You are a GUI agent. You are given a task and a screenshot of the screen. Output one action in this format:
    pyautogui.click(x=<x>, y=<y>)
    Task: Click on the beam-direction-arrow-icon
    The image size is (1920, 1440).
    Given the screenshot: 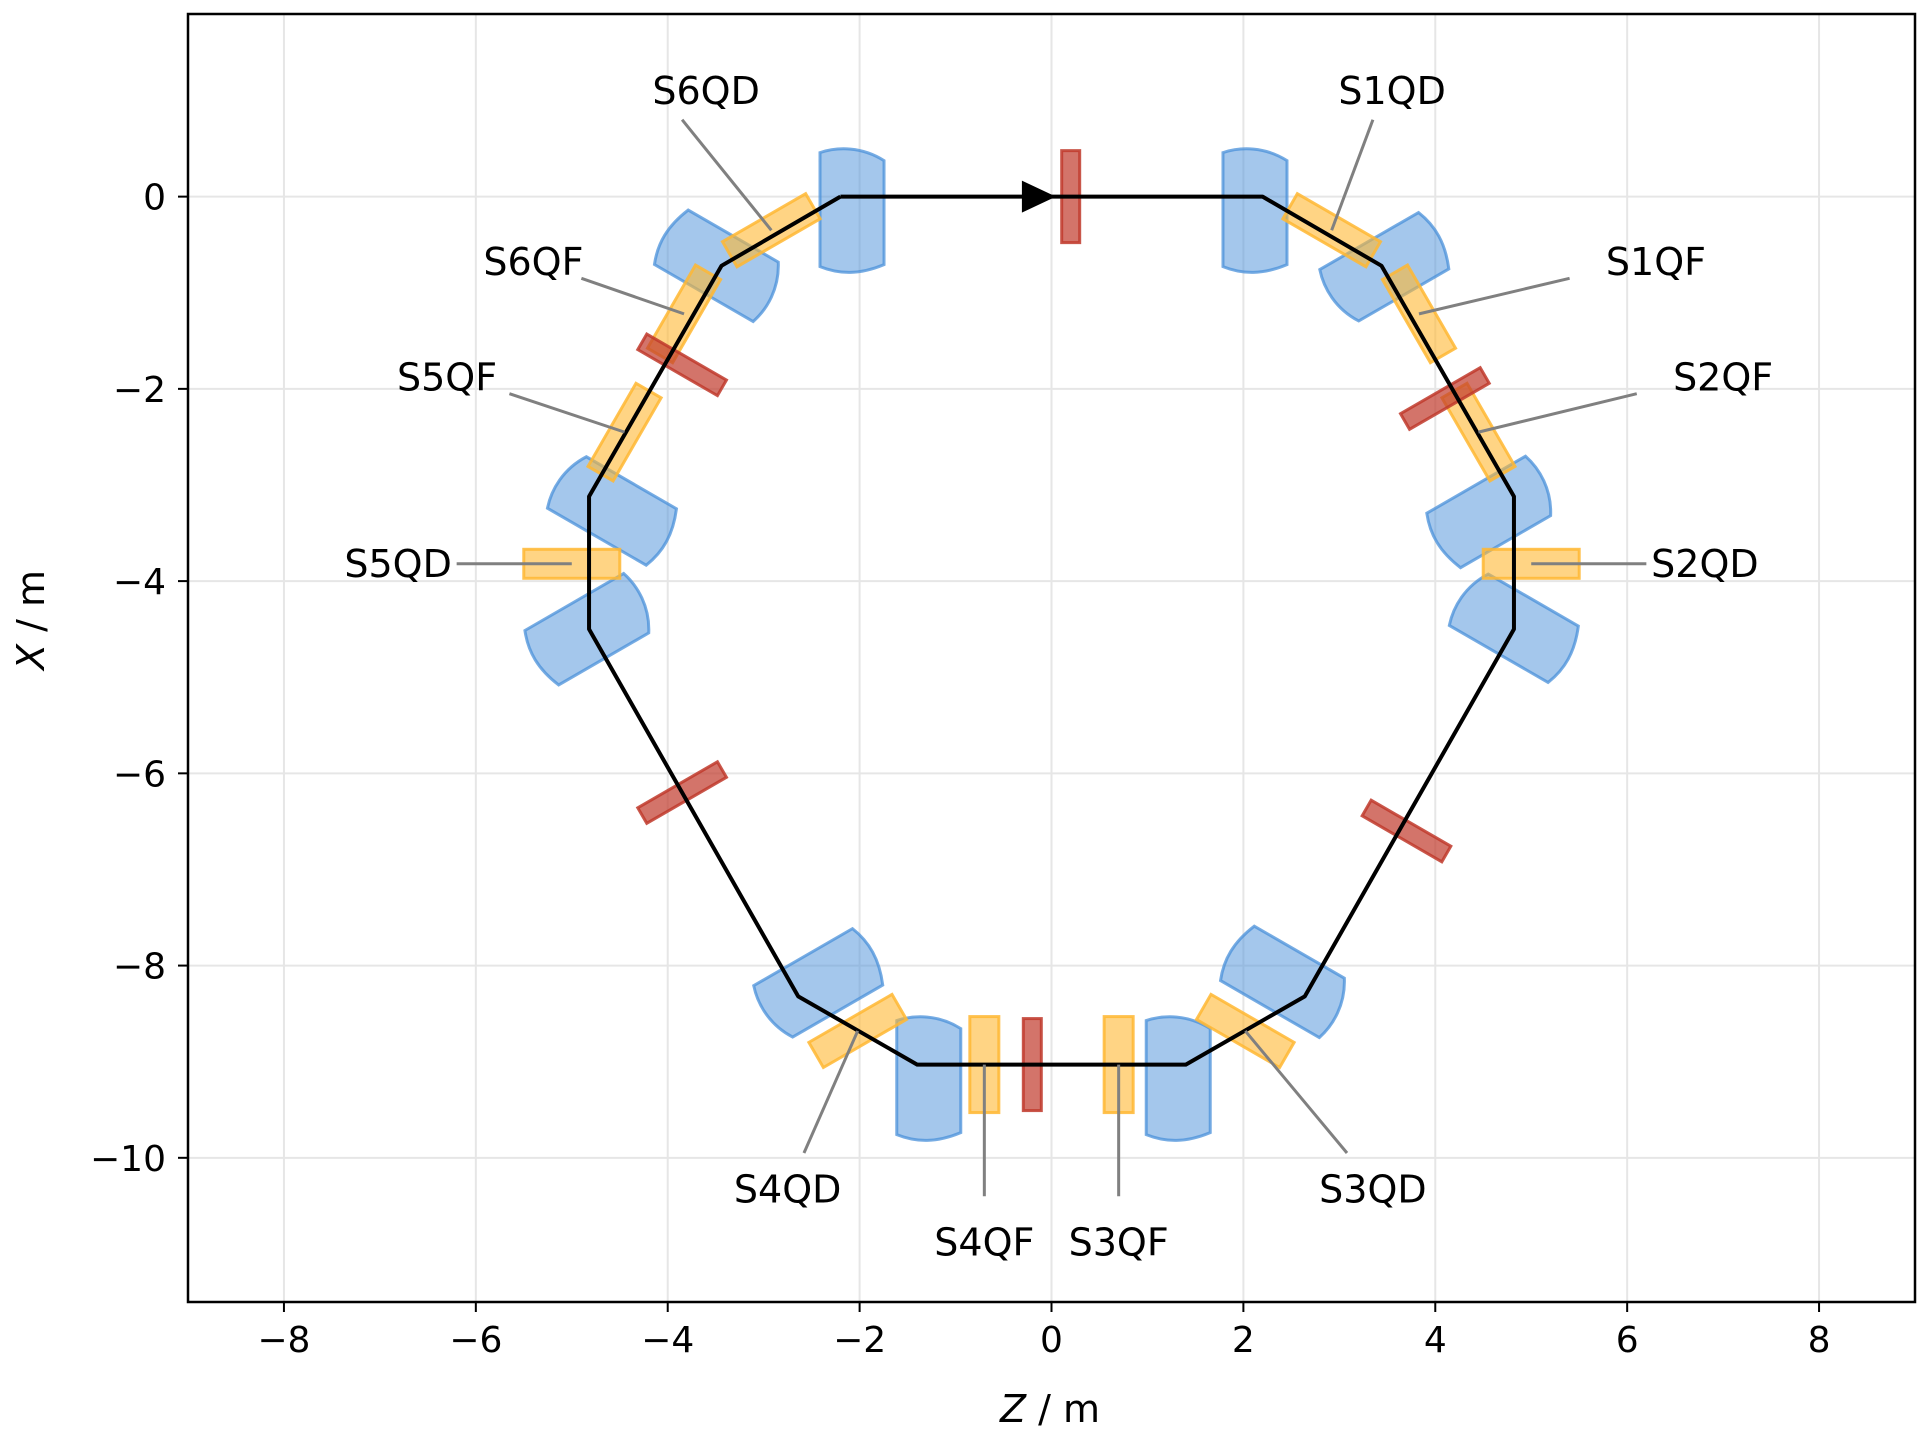 What is the action you would take?
    pyautogui.click(x=1038, y=196)
    